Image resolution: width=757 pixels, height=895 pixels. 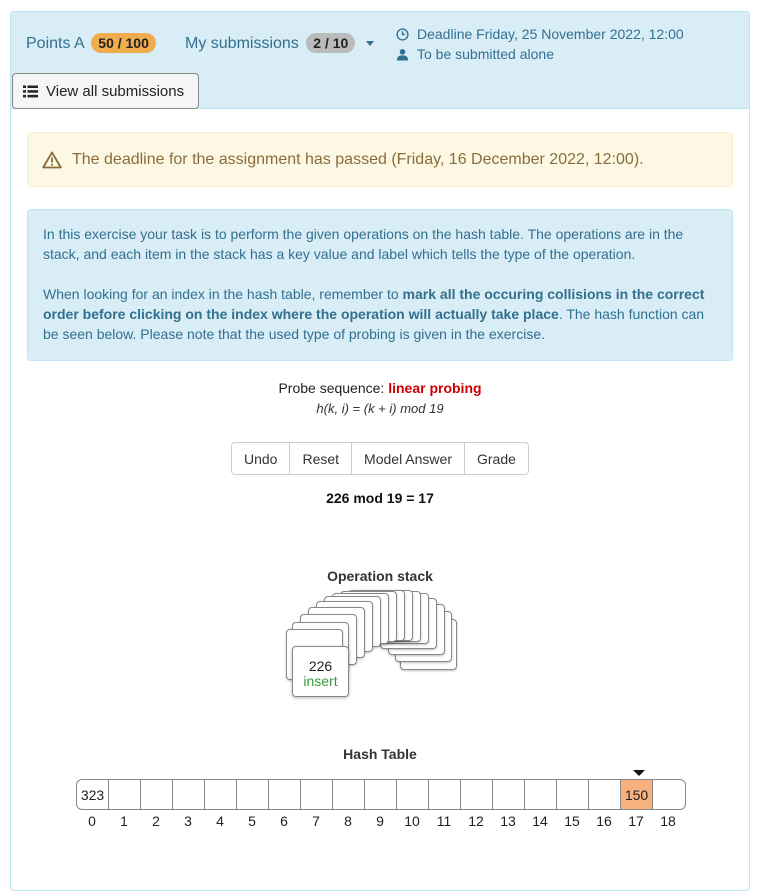 I want to click on my-submissions-dropdown: My submissions 2 / 10, so click(x=279, y=43).